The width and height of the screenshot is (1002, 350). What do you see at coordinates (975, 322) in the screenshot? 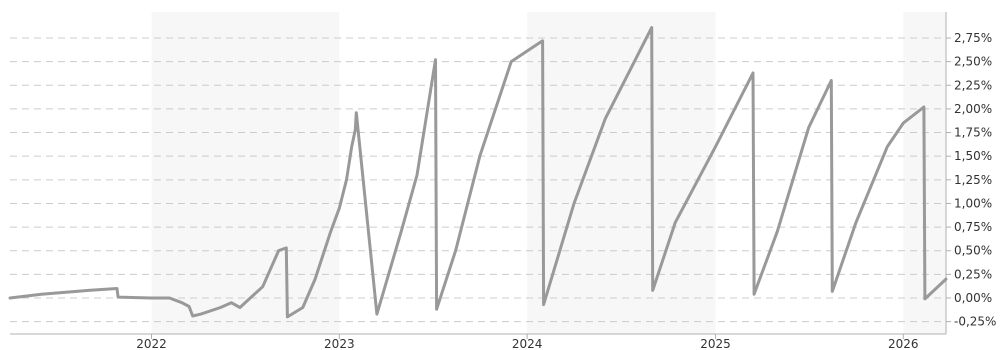
I see `y-tick-label: -0,25%` at bounding box center [975, 322].